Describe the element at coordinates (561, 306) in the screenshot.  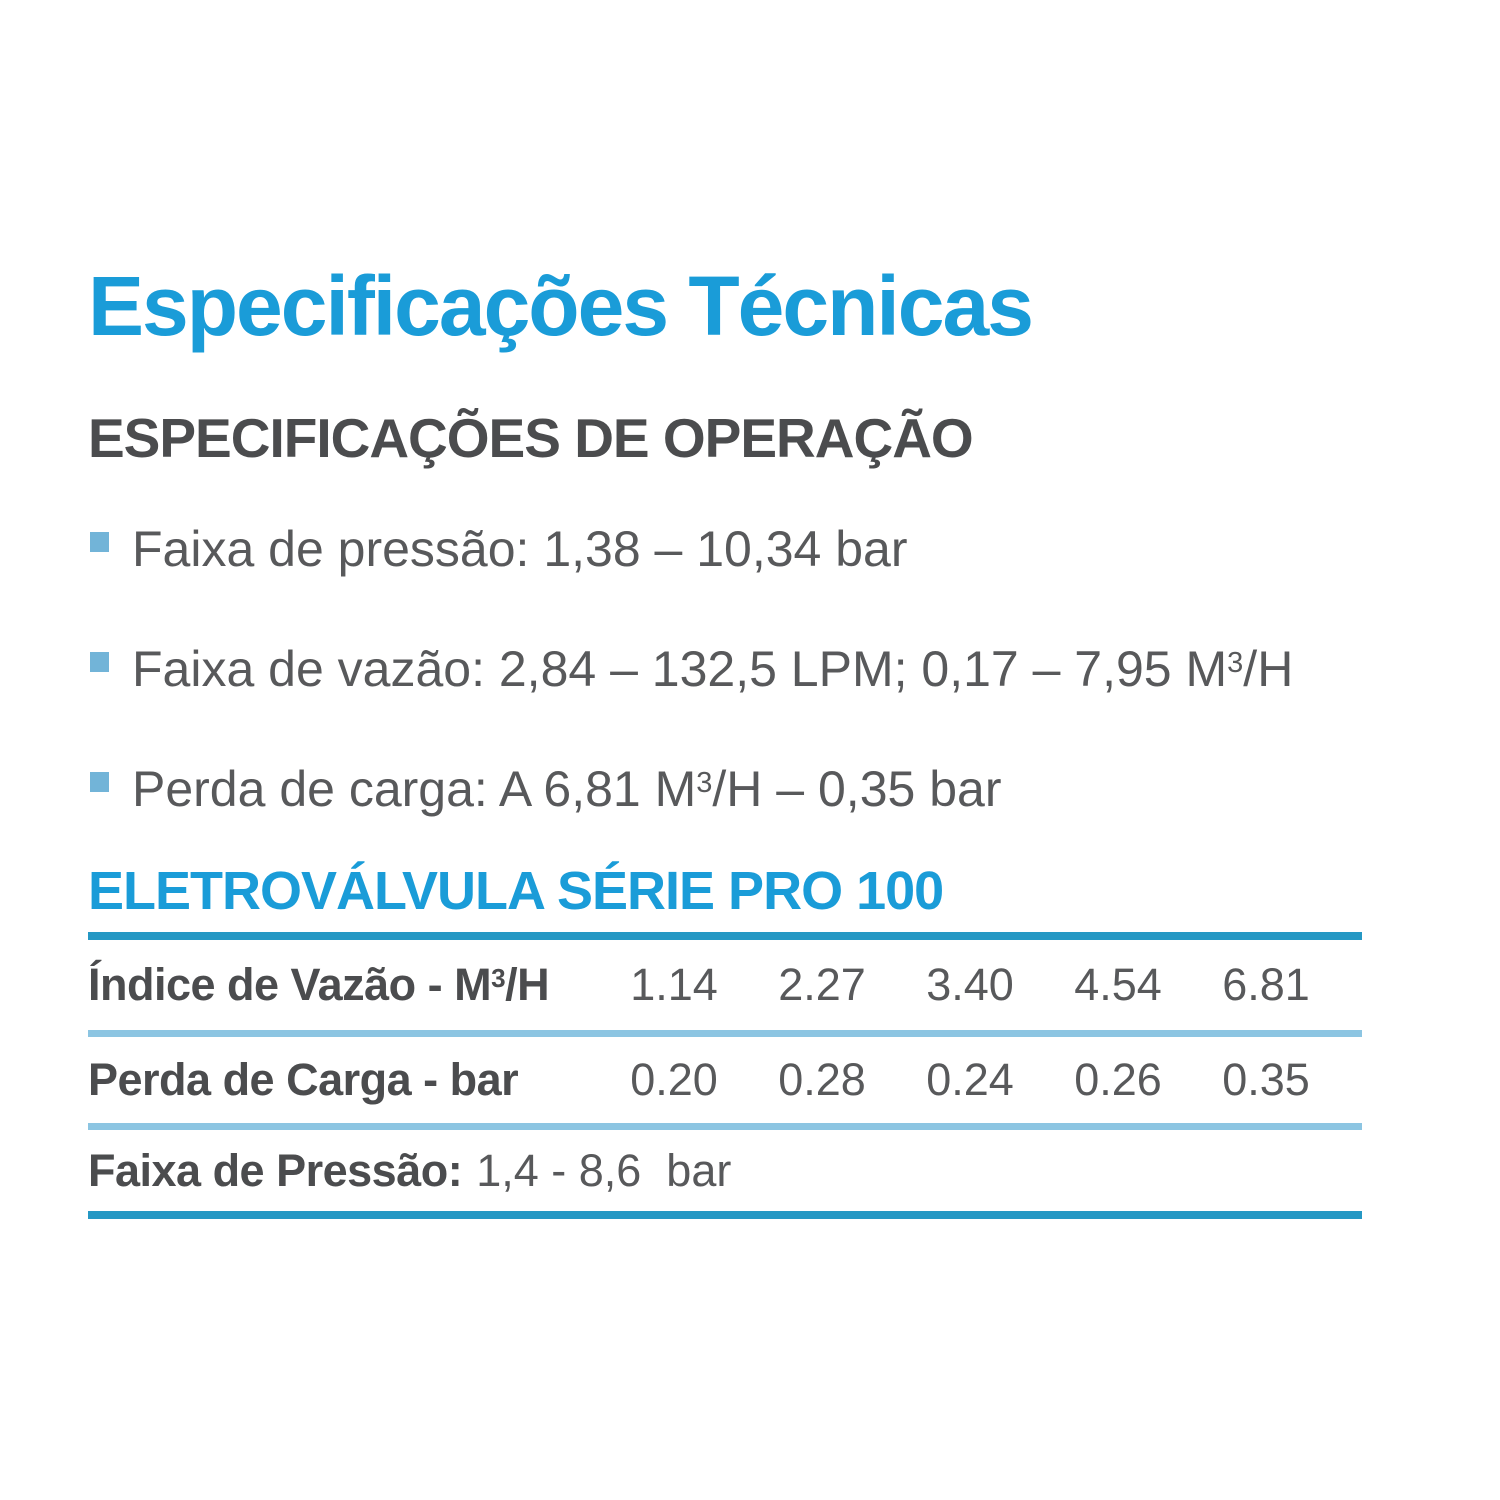
I see `page-title: Especificações Técnicas` at that location.